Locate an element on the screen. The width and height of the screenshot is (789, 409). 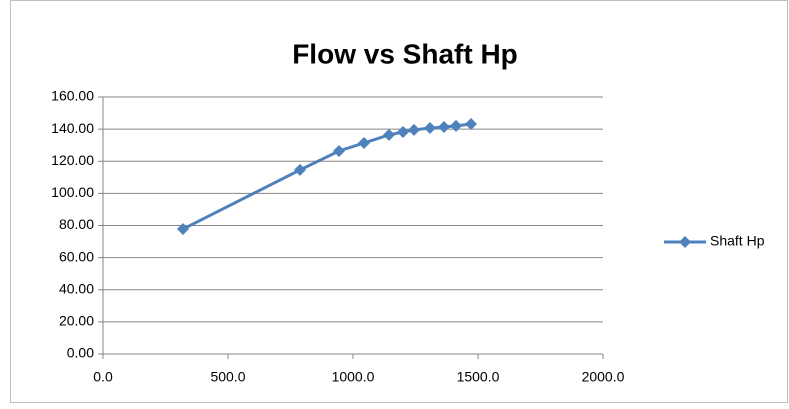
y-tick-label: 80.00 is located at coordinates (76, 224).